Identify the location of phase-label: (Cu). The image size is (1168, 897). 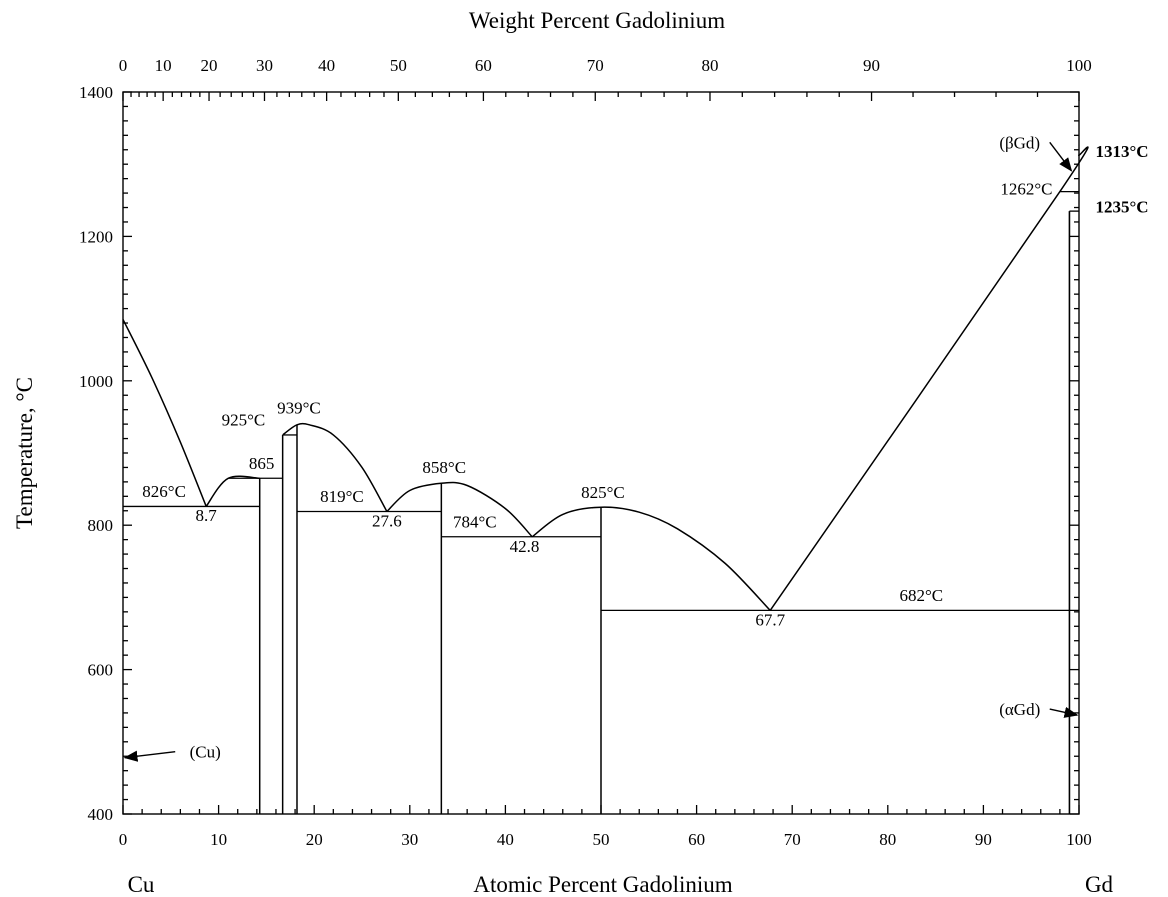
(205, 752).